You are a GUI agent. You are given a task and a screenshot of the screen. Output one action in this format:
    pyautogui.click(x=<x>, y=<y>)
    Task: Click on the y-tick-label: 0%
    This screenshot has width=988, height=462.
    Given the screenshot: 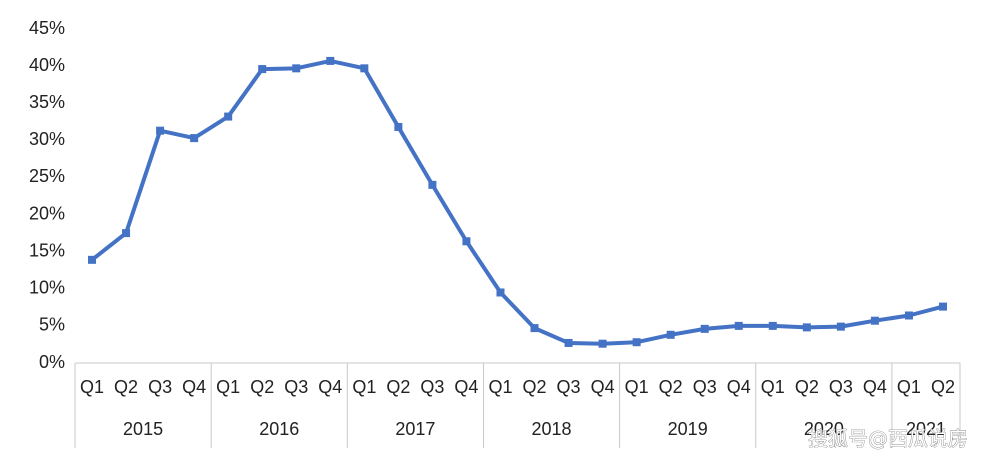 What is the action you would take?
    pyautogui.click(x=52, y=362)
    